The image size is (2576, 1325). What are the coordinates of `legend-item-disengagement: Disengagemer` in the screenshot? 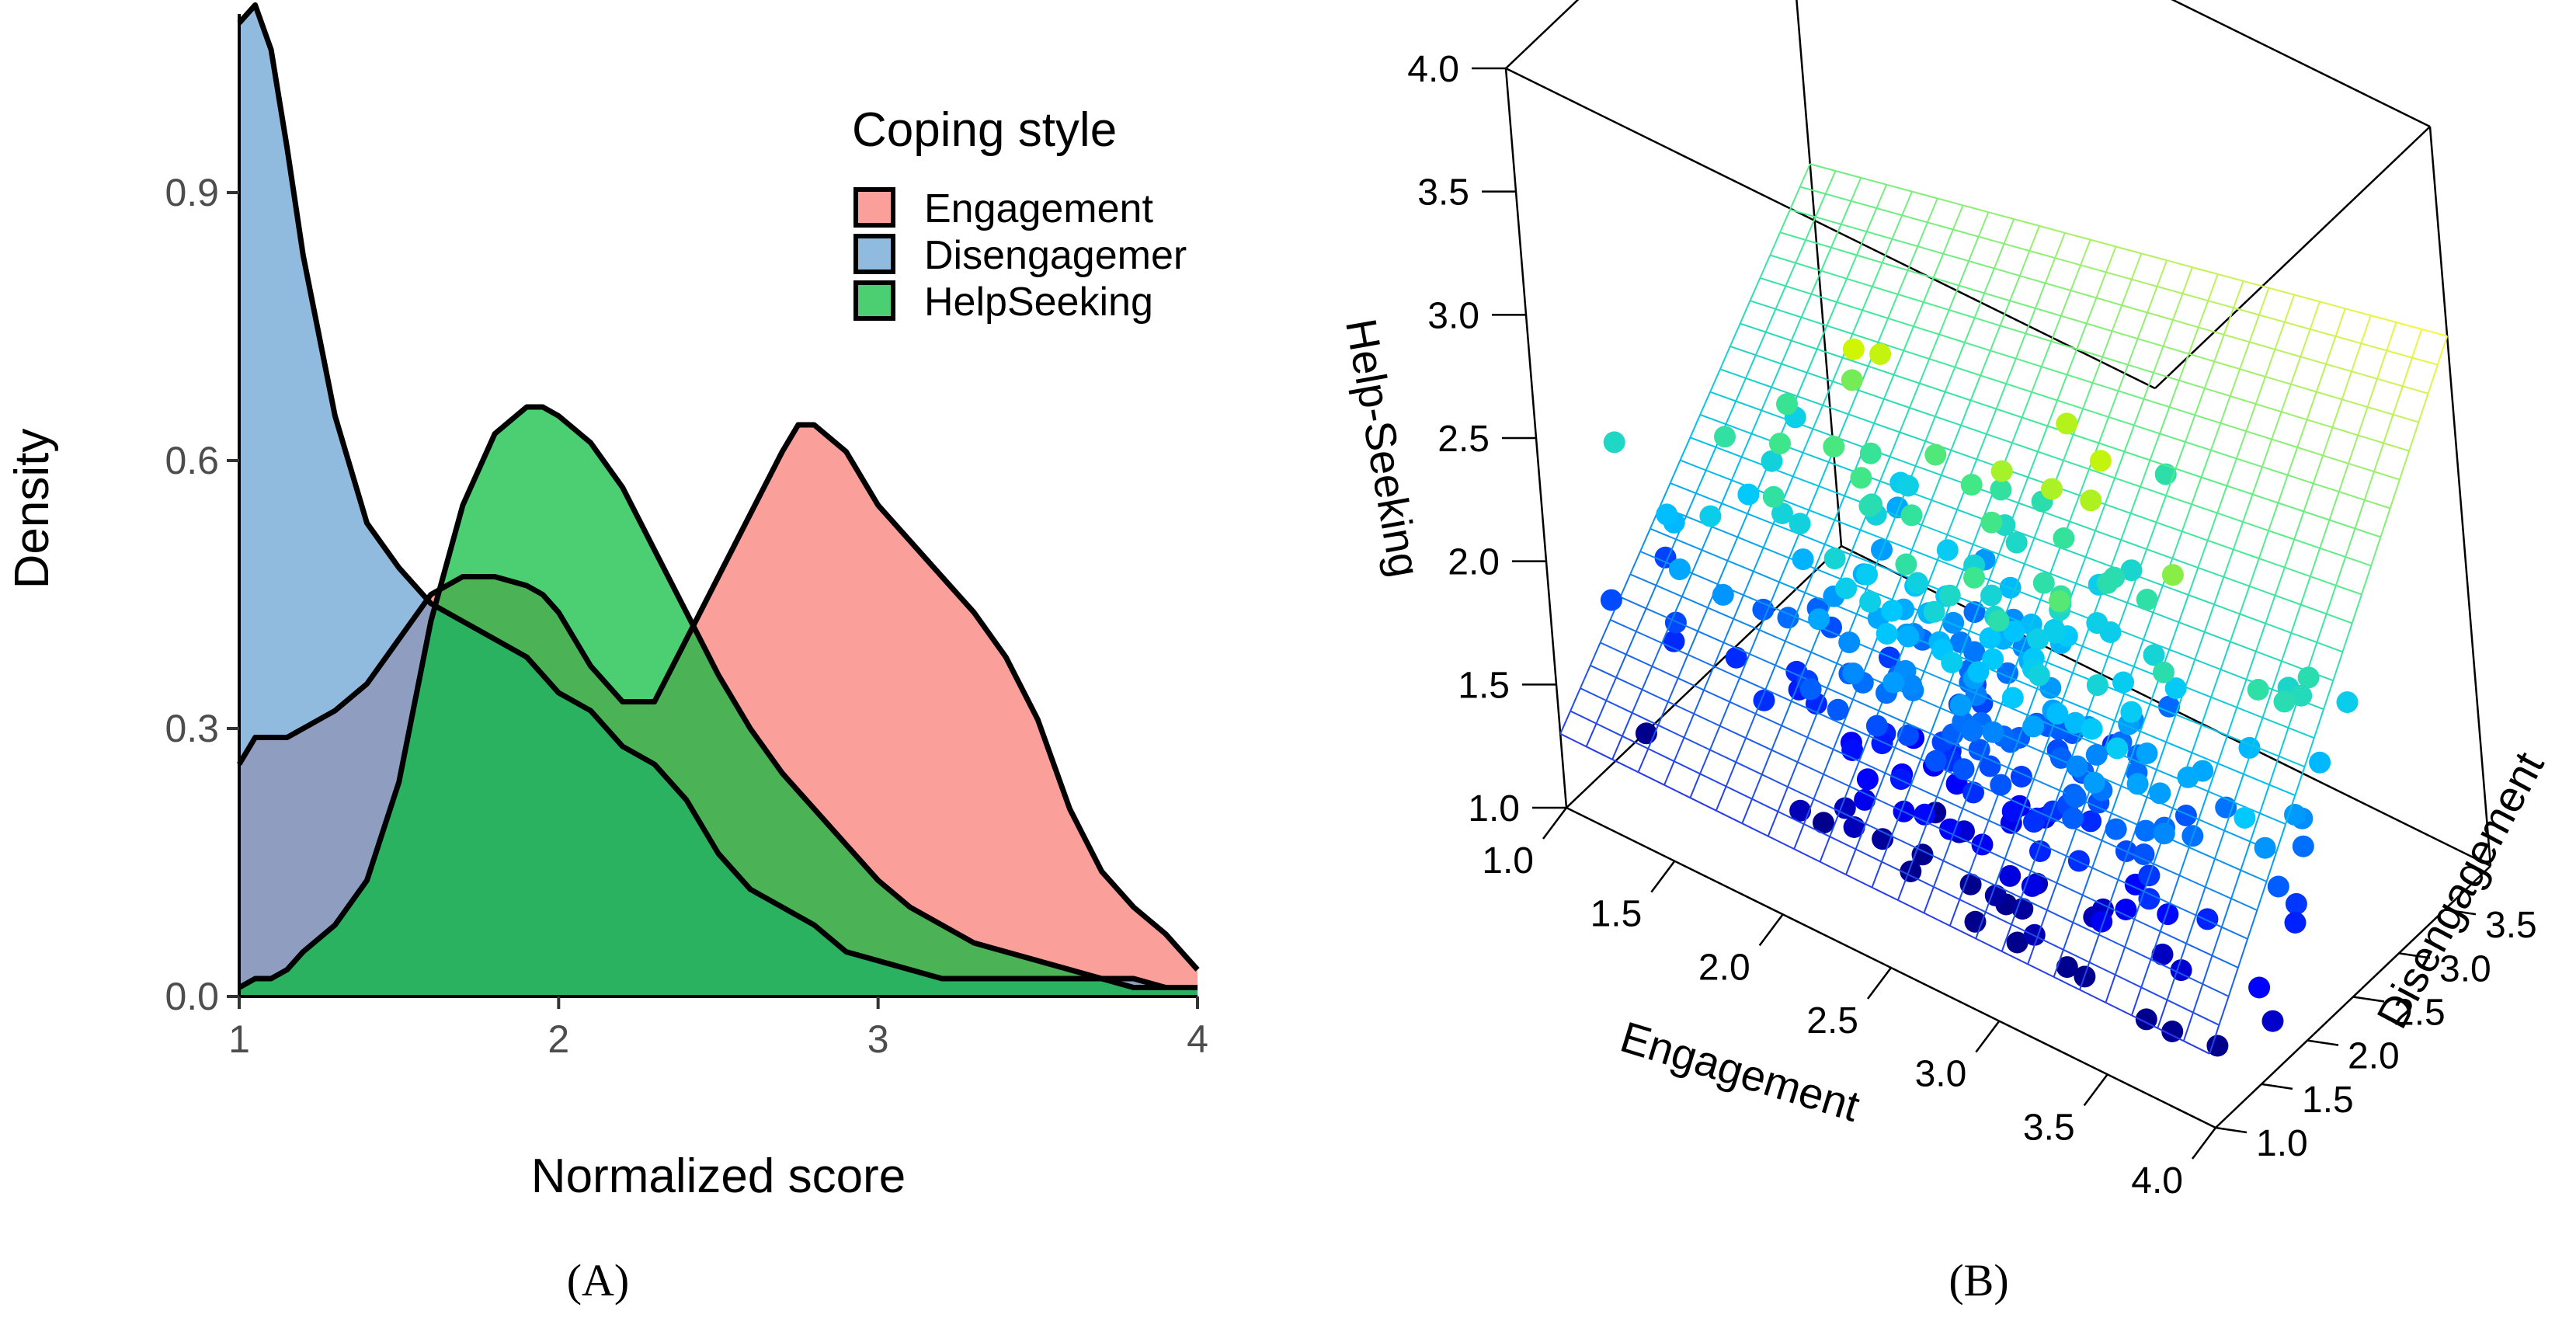 It's located at (1020, 255).